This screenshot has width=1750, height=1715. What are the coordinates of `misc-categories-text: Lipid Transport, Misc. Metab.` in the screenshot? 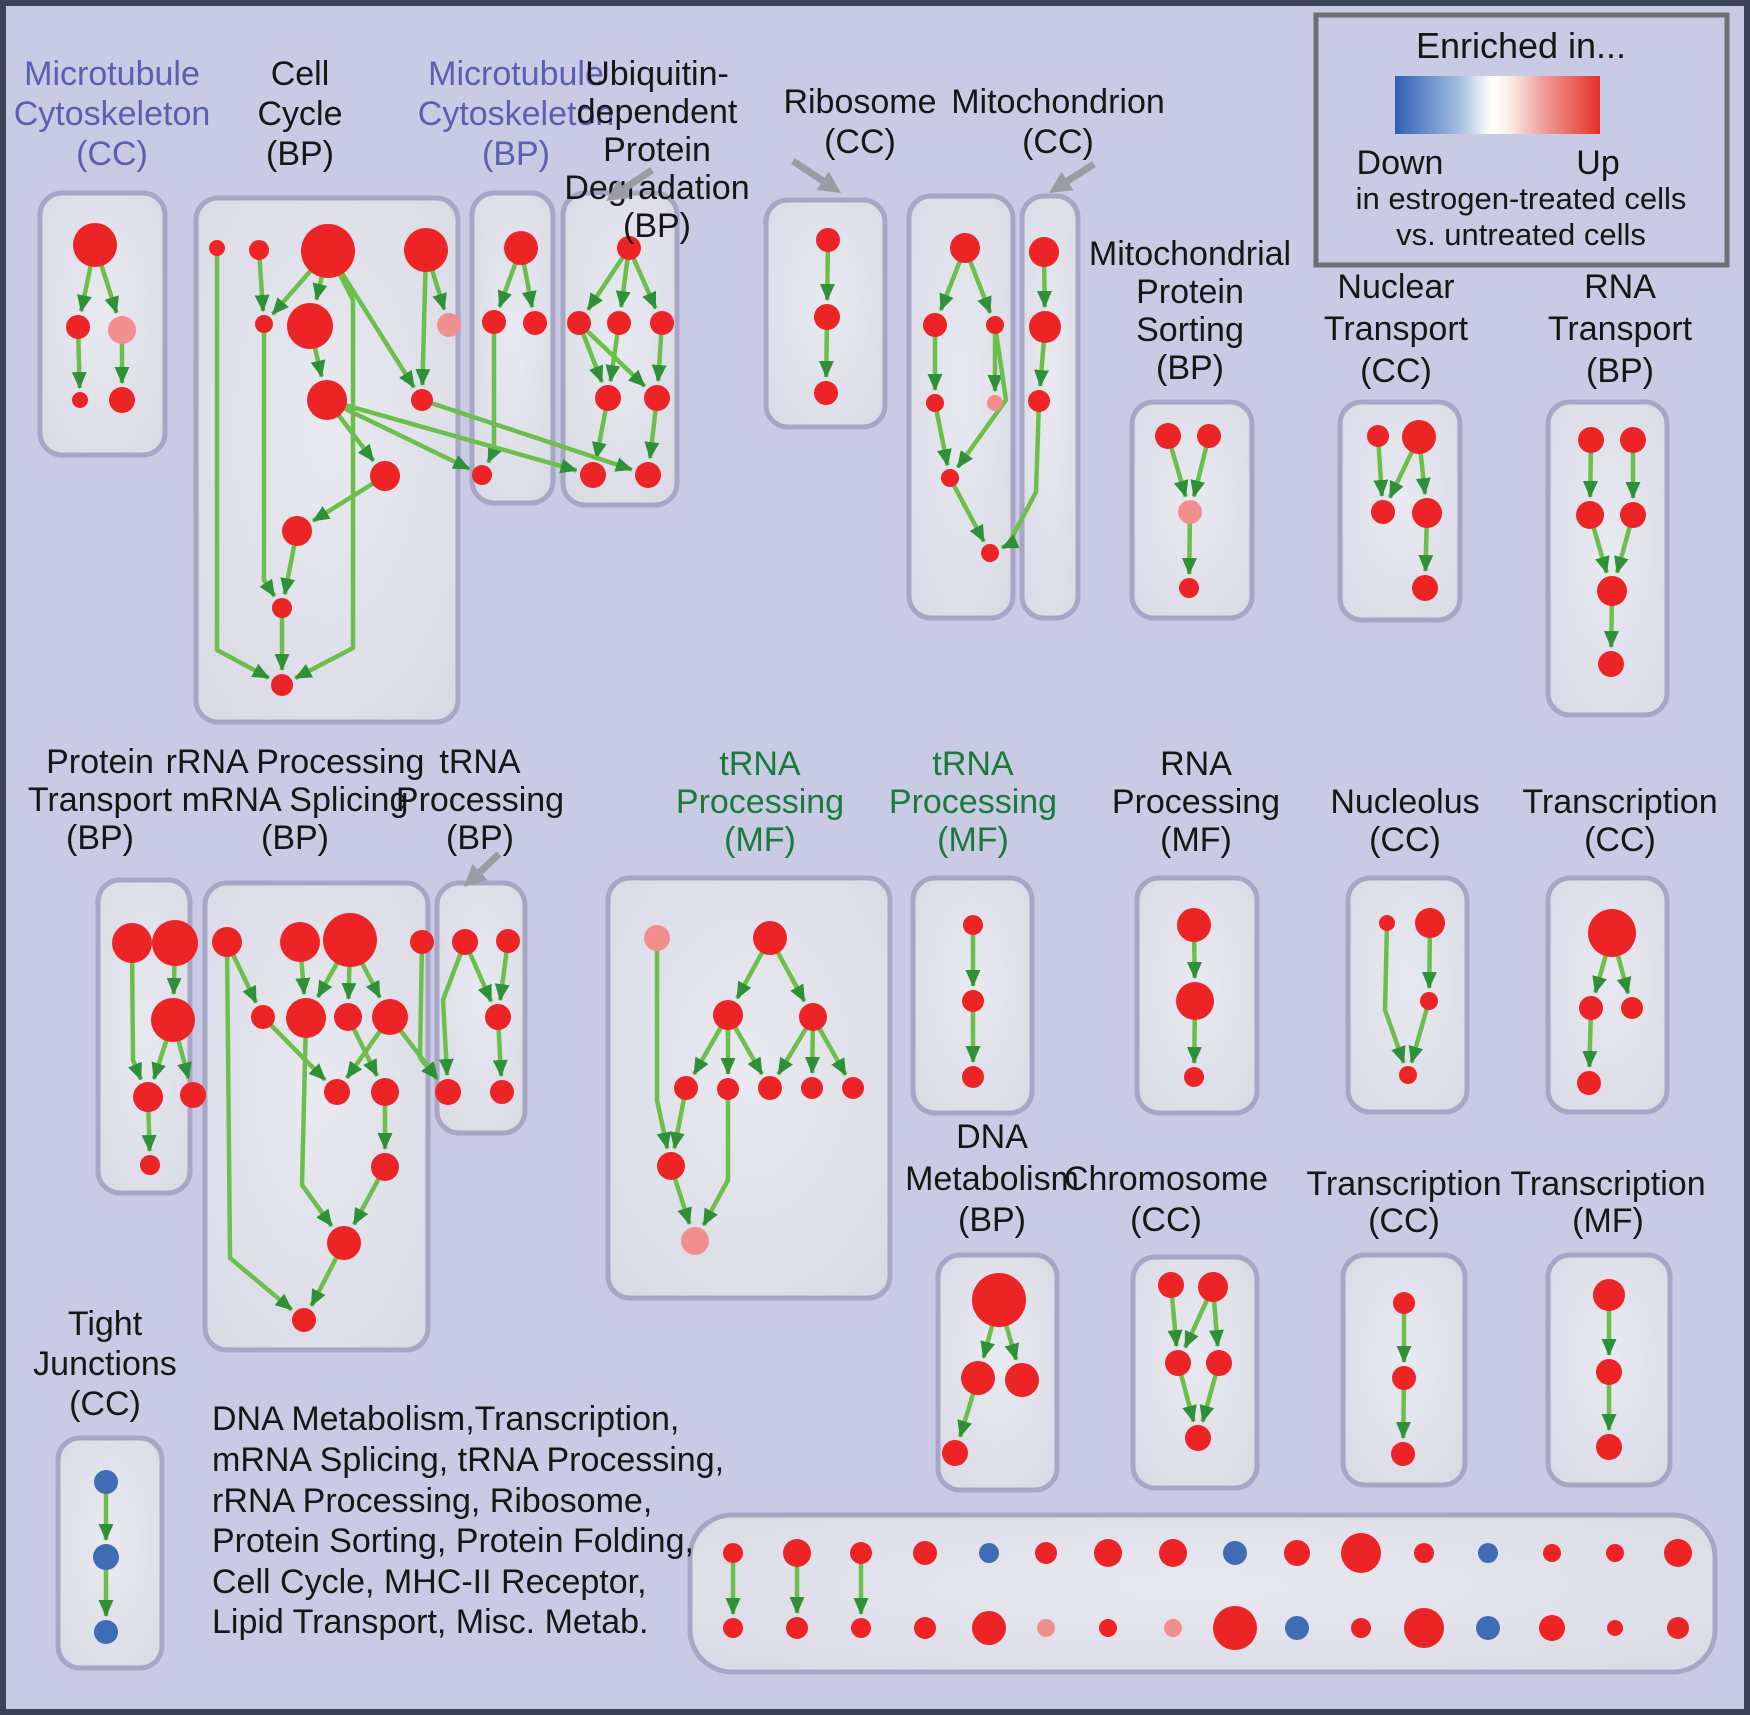 It's located at (430, 1622).